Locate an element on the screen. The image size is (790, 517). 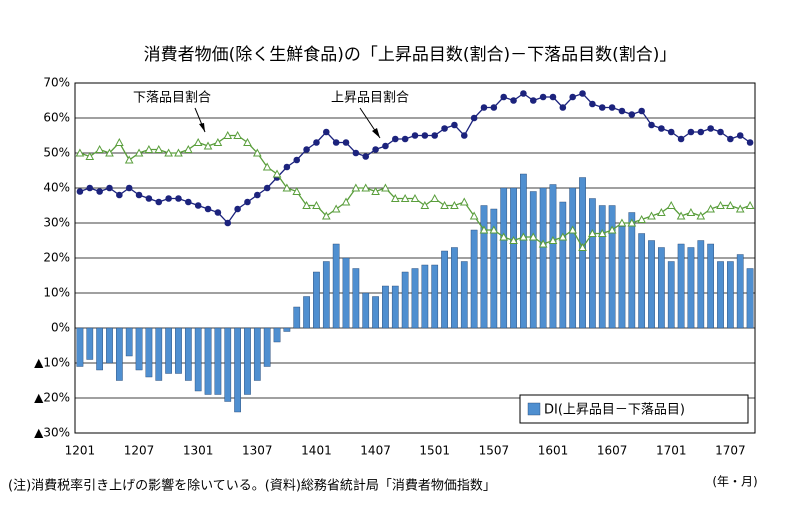
x-tick-label: 1507 is located at coordinates (494, 451).